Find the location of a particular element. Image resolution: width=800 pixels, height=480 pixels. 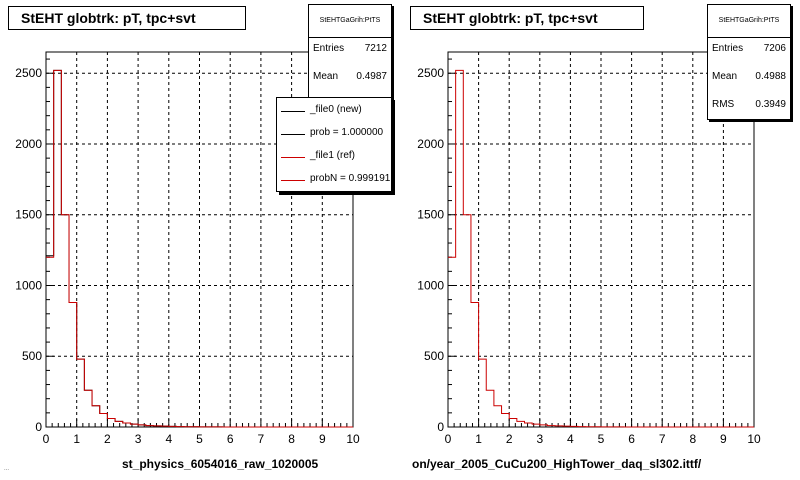

footer-left-filename: st_physics_6054016_raw_1020005 is located at coordinates (220, 464).